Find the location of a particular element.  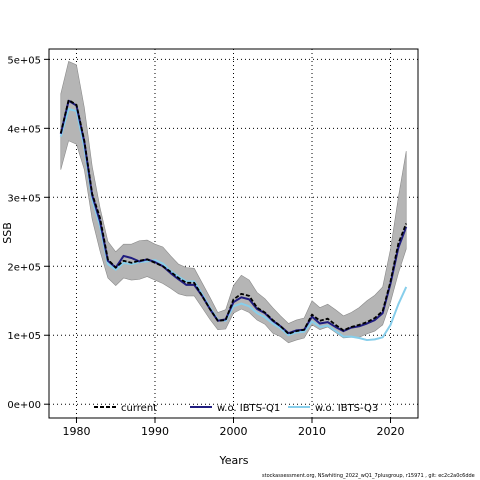

x-tick-label: 2000 is located at coordinates (234, 431).